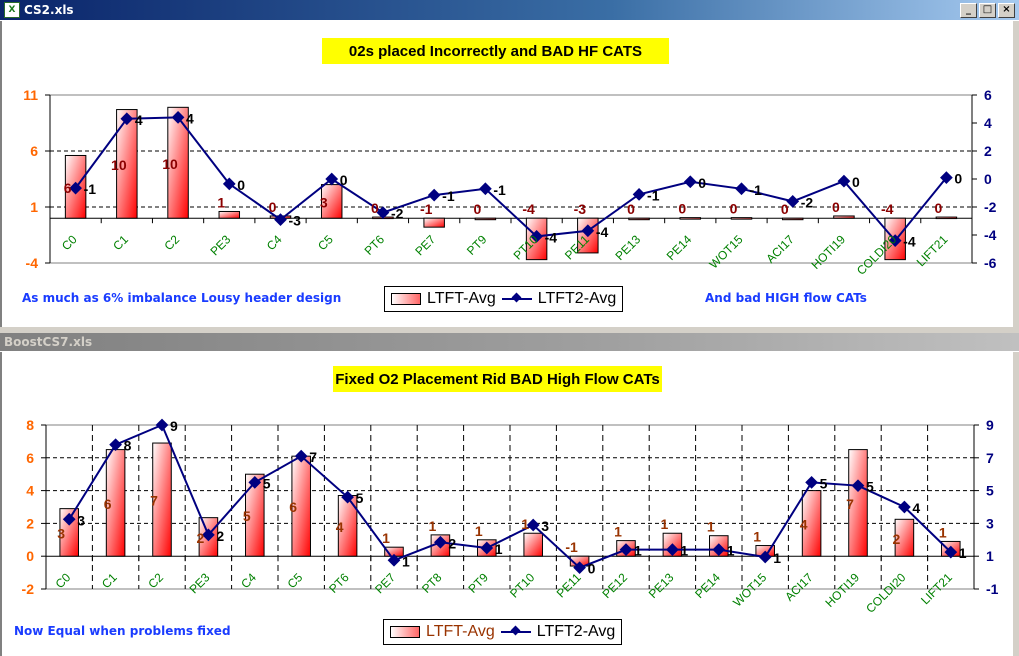  I want to click on minimize-button: _, so click(968, 10).